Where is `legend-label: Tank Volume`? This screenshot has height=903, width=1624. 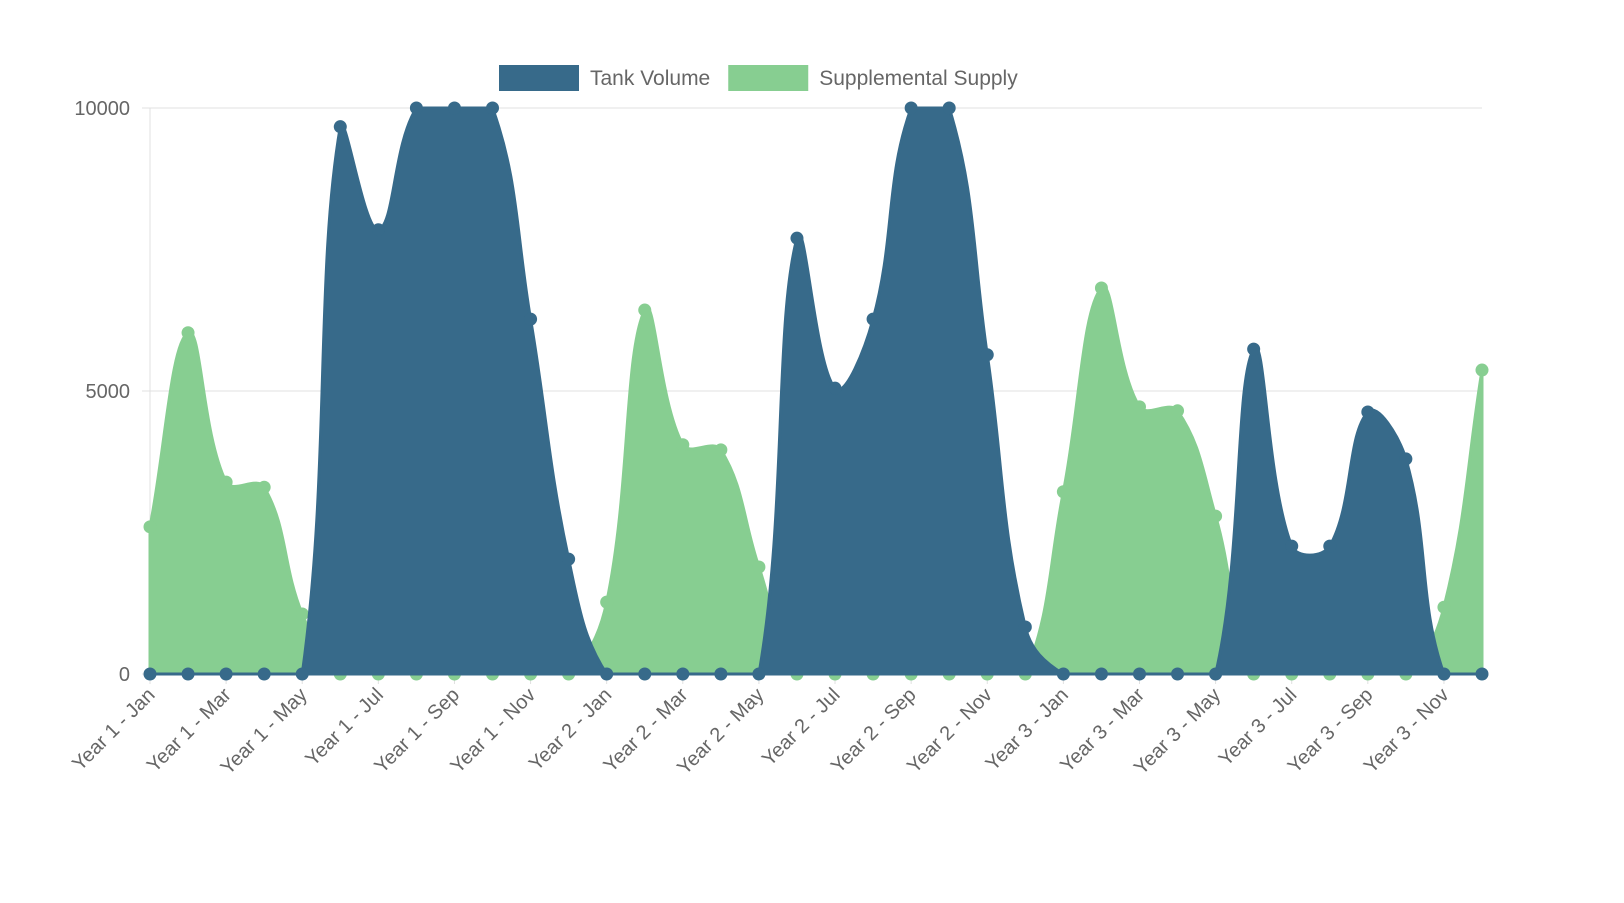 legend-label: Tank Volume is located at coordinates (650, 78).